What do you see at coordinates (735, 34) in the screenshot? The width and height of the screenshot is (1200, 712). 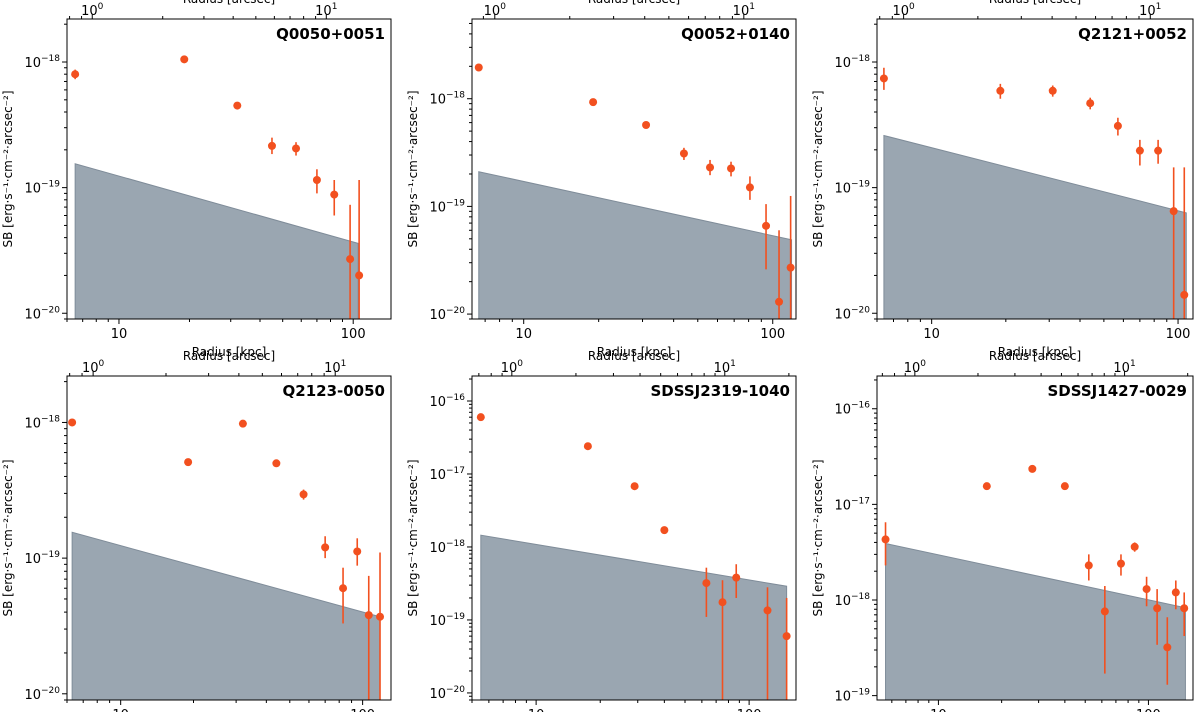 I see `panel-title: Q0052+0140` at bounding box center [735, 34].